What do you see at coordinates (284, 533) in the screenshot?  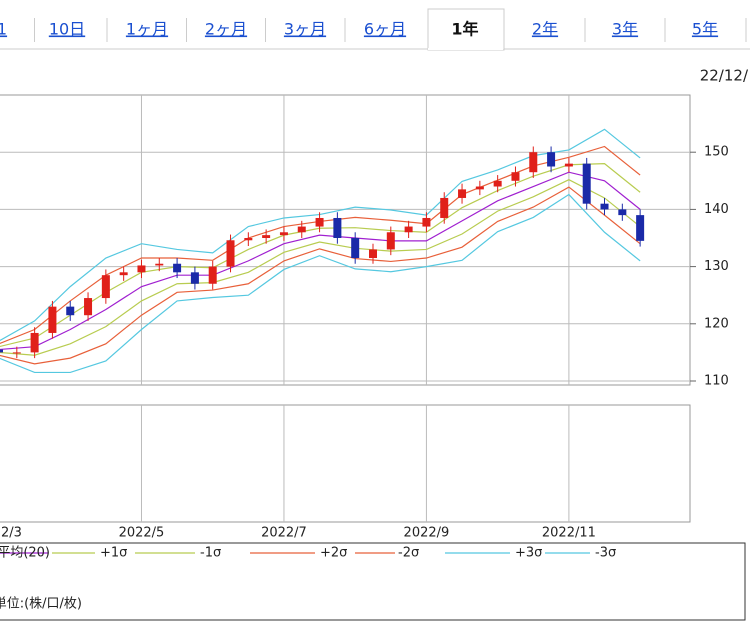 I see `x-tick-label: 2022/7` at bounding box center [284, 533].